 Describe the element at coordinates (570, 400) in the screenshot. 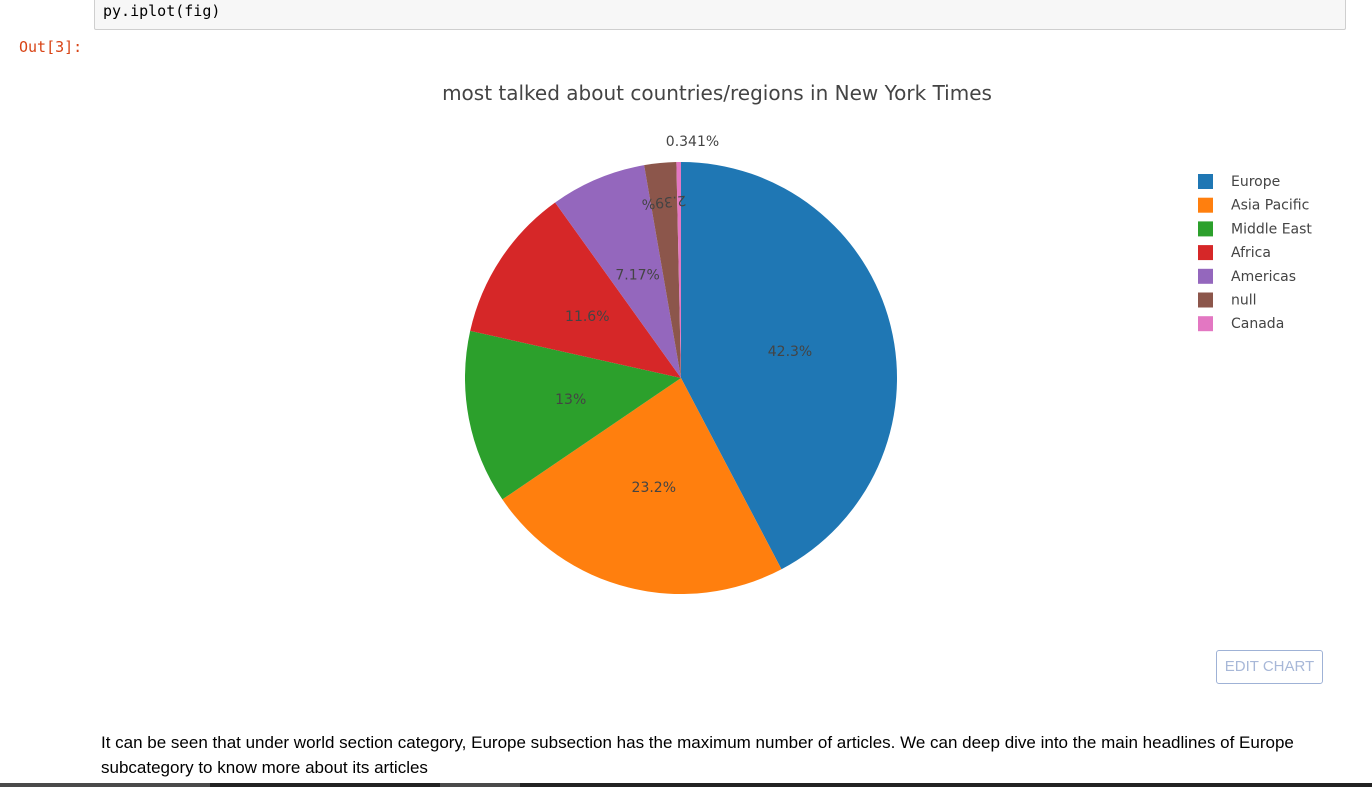

I see `pie-slice-label: 13%` at that location.